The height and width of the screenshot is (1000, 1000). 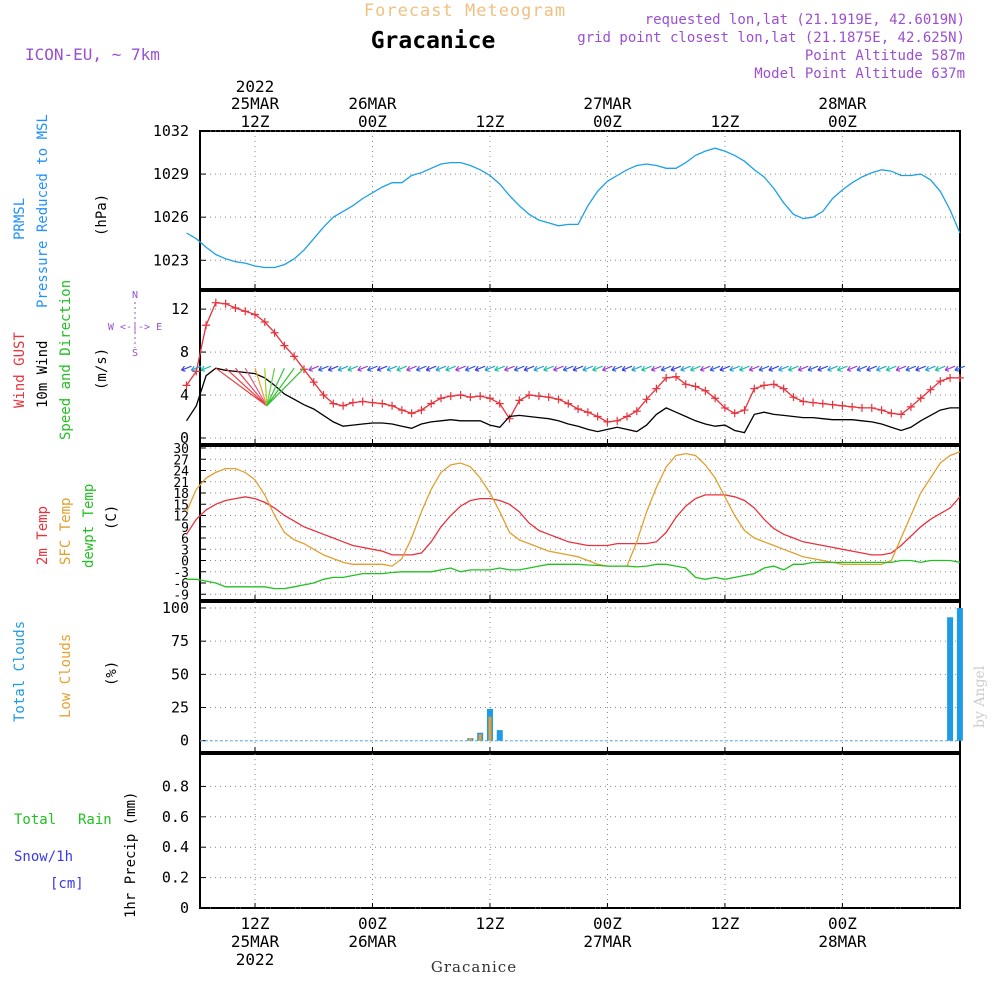 What do you see at coordinates (181, 494) in the screenshot?
I see `y-tick-label: 18` at bounding box center [181, 494].